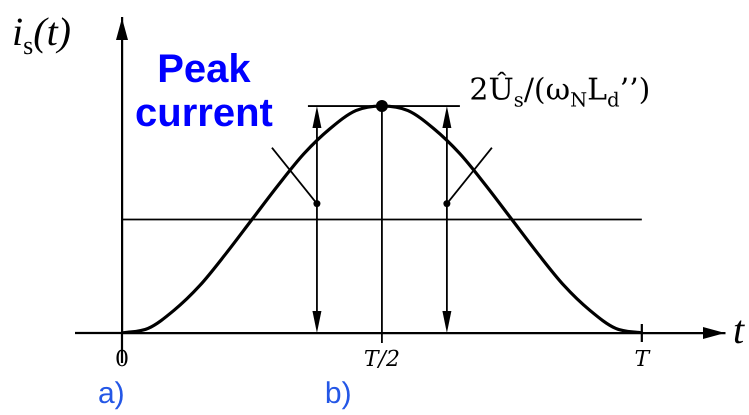 The width and height of the screenshot is (749, 415). I want to click on x-tick-label: T, so click(643, 359).